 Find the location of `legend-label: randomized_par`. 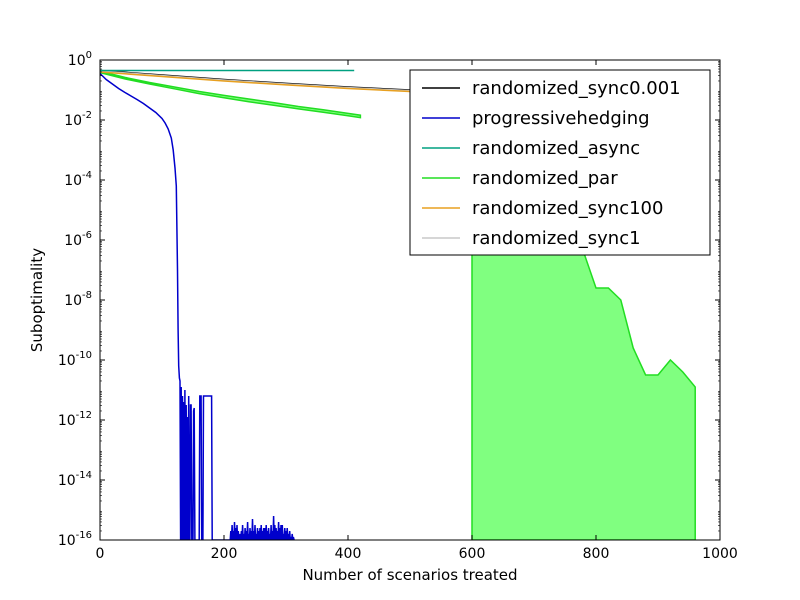

legend-label: randomized_par is located at coordinates (545, 178).